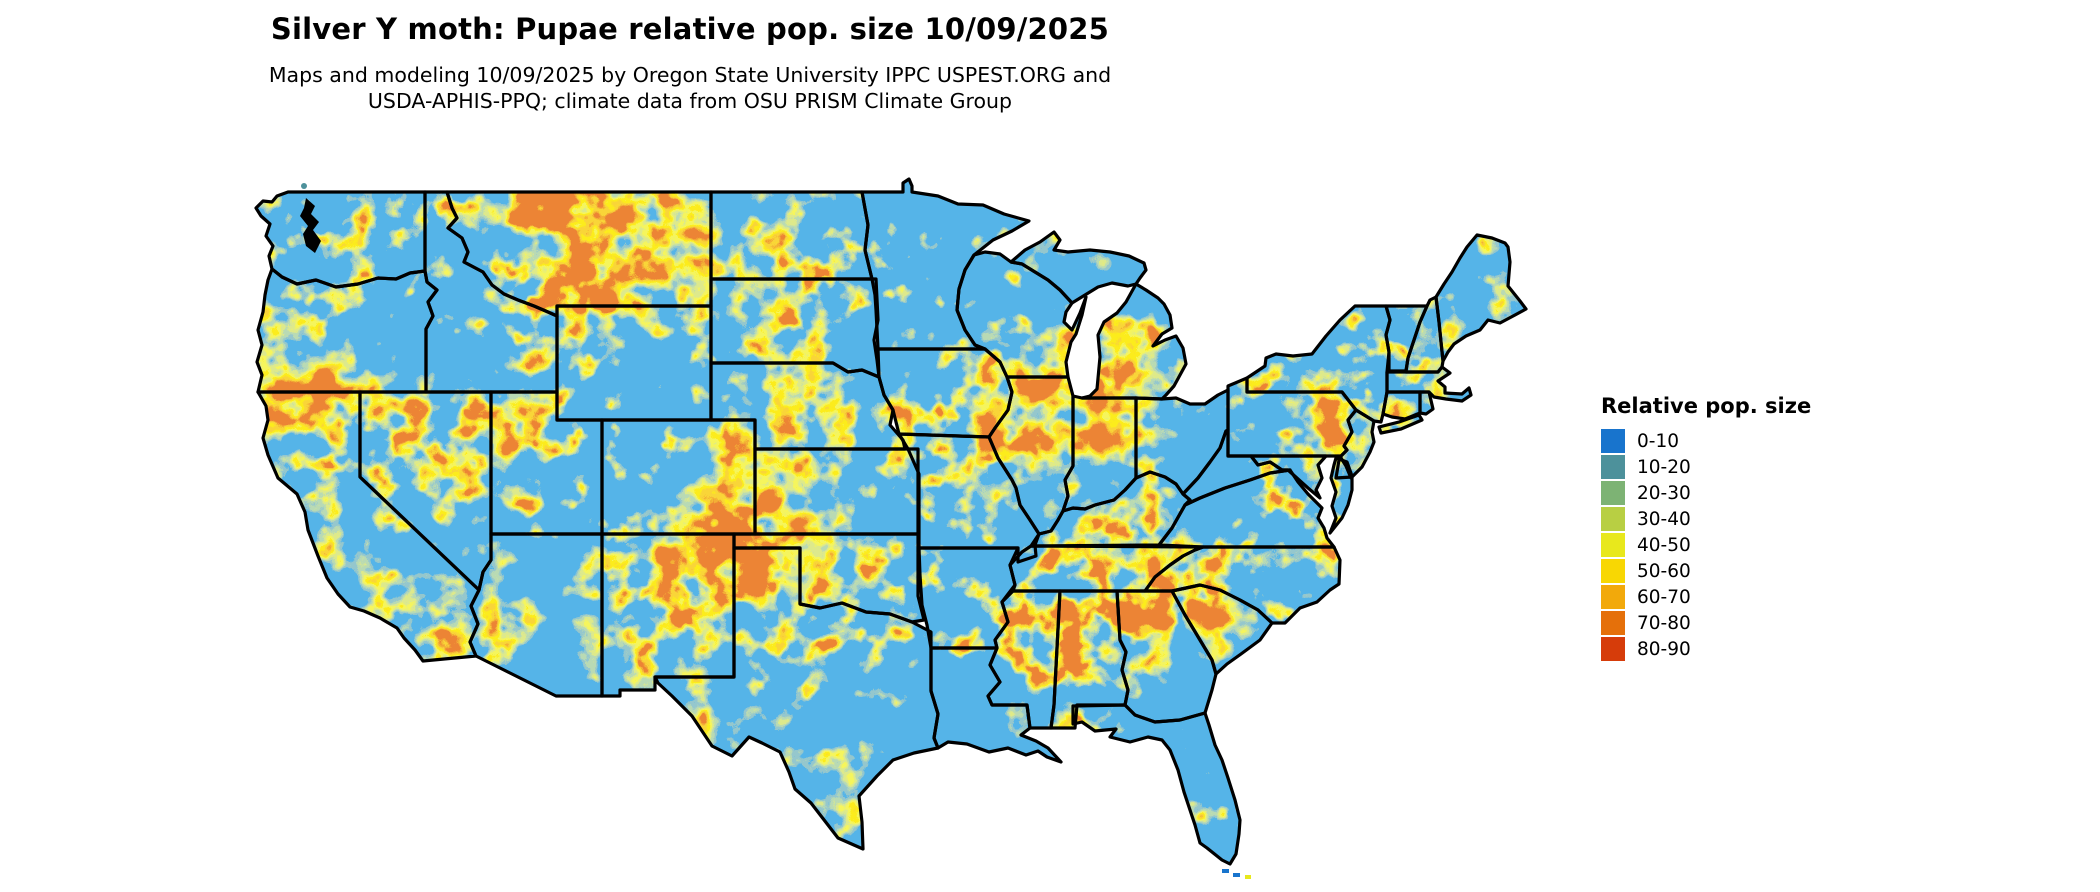 The height and width of the screenshot is (892, 2100). I want to click on state-ky, so click(1110, 509).